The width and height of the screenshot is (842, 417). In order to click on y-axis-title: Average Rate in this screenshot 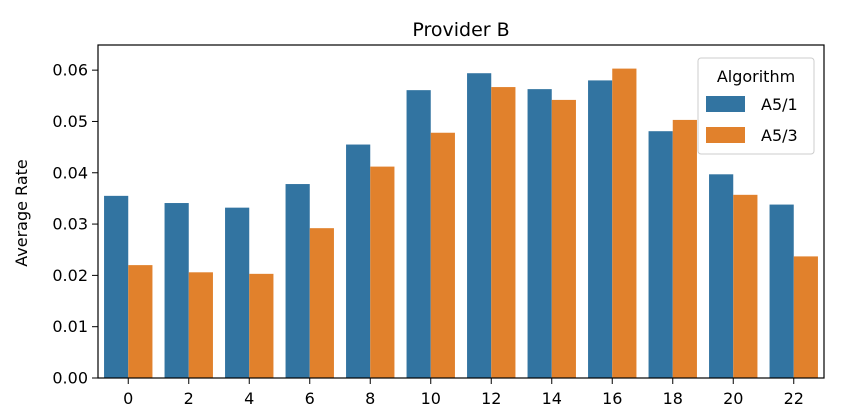, I will do `click(21, 212)`.